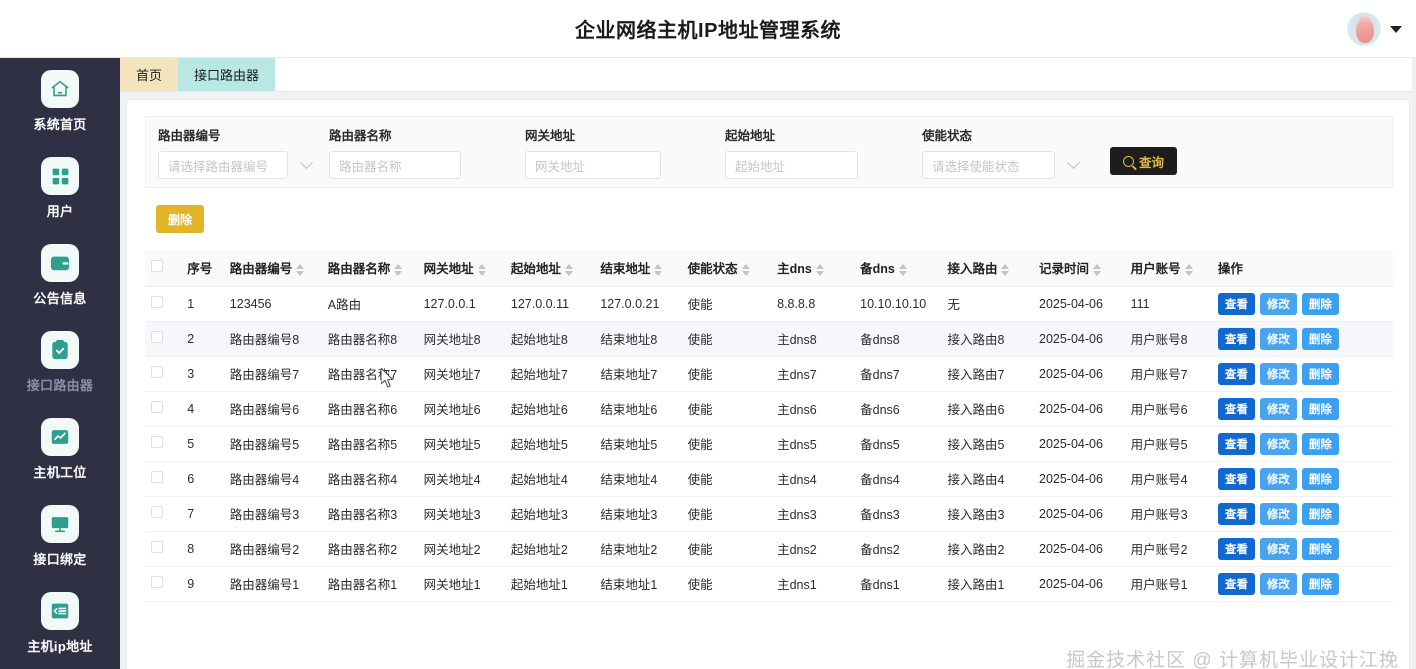  What do you see at coordinates (227, 74) in the screenshot?
I see `tab-2: 接口路由器` at bounding box center [227, 74].